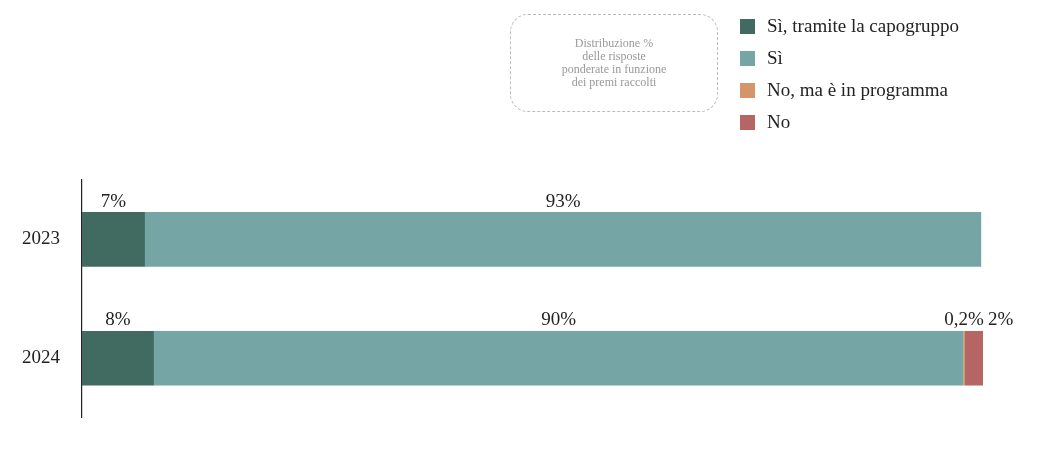 The height and width of the screenshot is (451, 1057). What do you see at coordinates (857, 90) in the screenshot?
I see `legend-label: No, ma è in programma` at bounding box center [857, 90].